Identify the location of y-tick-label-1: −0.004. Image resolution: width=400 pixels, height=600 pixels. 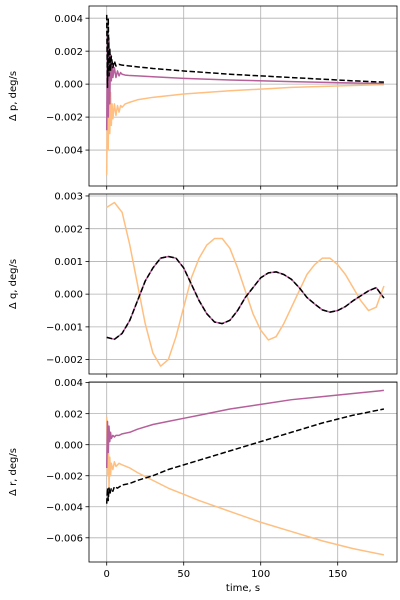
(64, 507).